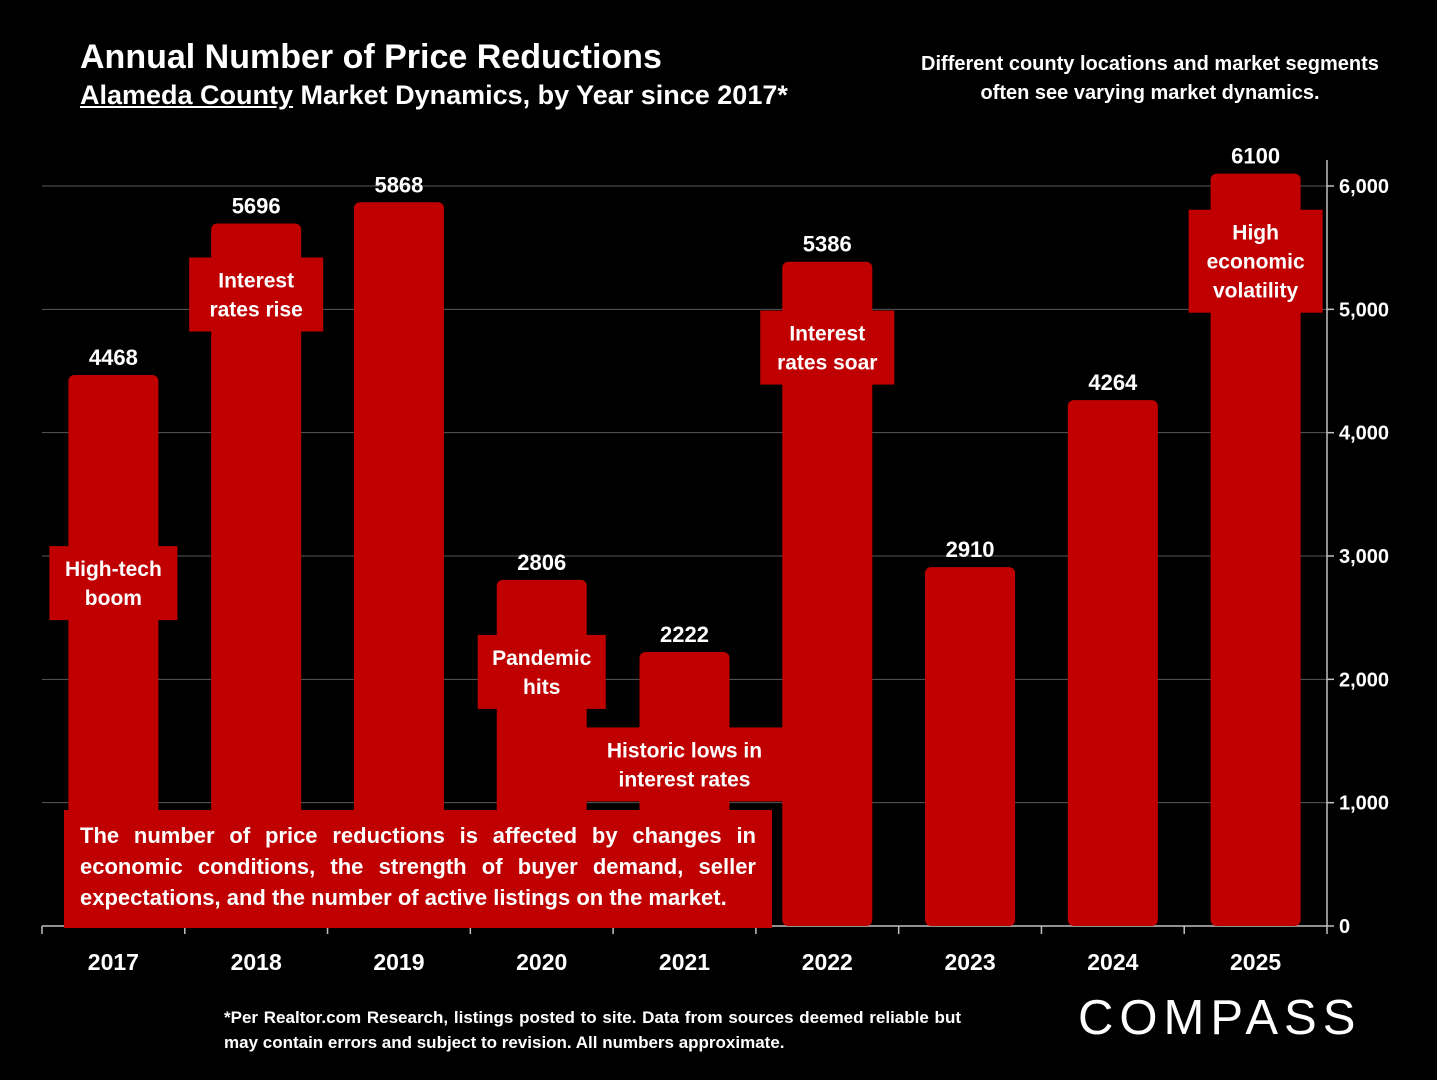 This screenshot has height=1080, width=1437. What do you see at coordinates (827, 244) in the screenshot?
I see `data-label-2022: 5386` at bounding box center [827, 244].